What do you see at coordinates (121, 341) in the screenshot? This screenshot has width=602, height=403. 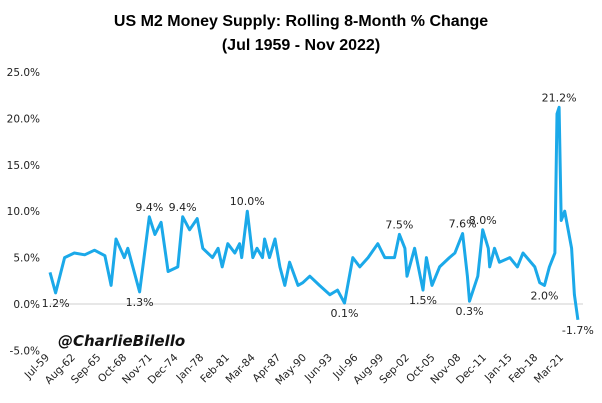 I see `watermark: @CharlieBilello` at bounding box center [121, 341].